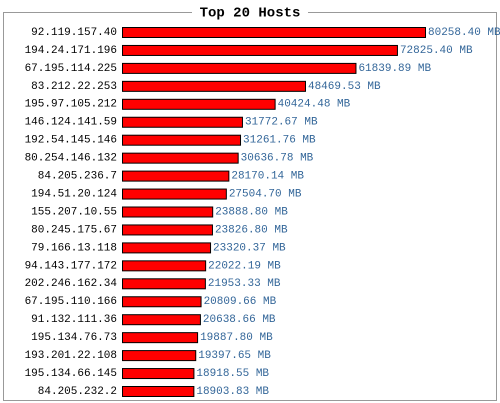  I want to click on value-label: 23826.80 MB, so click(251, 230).